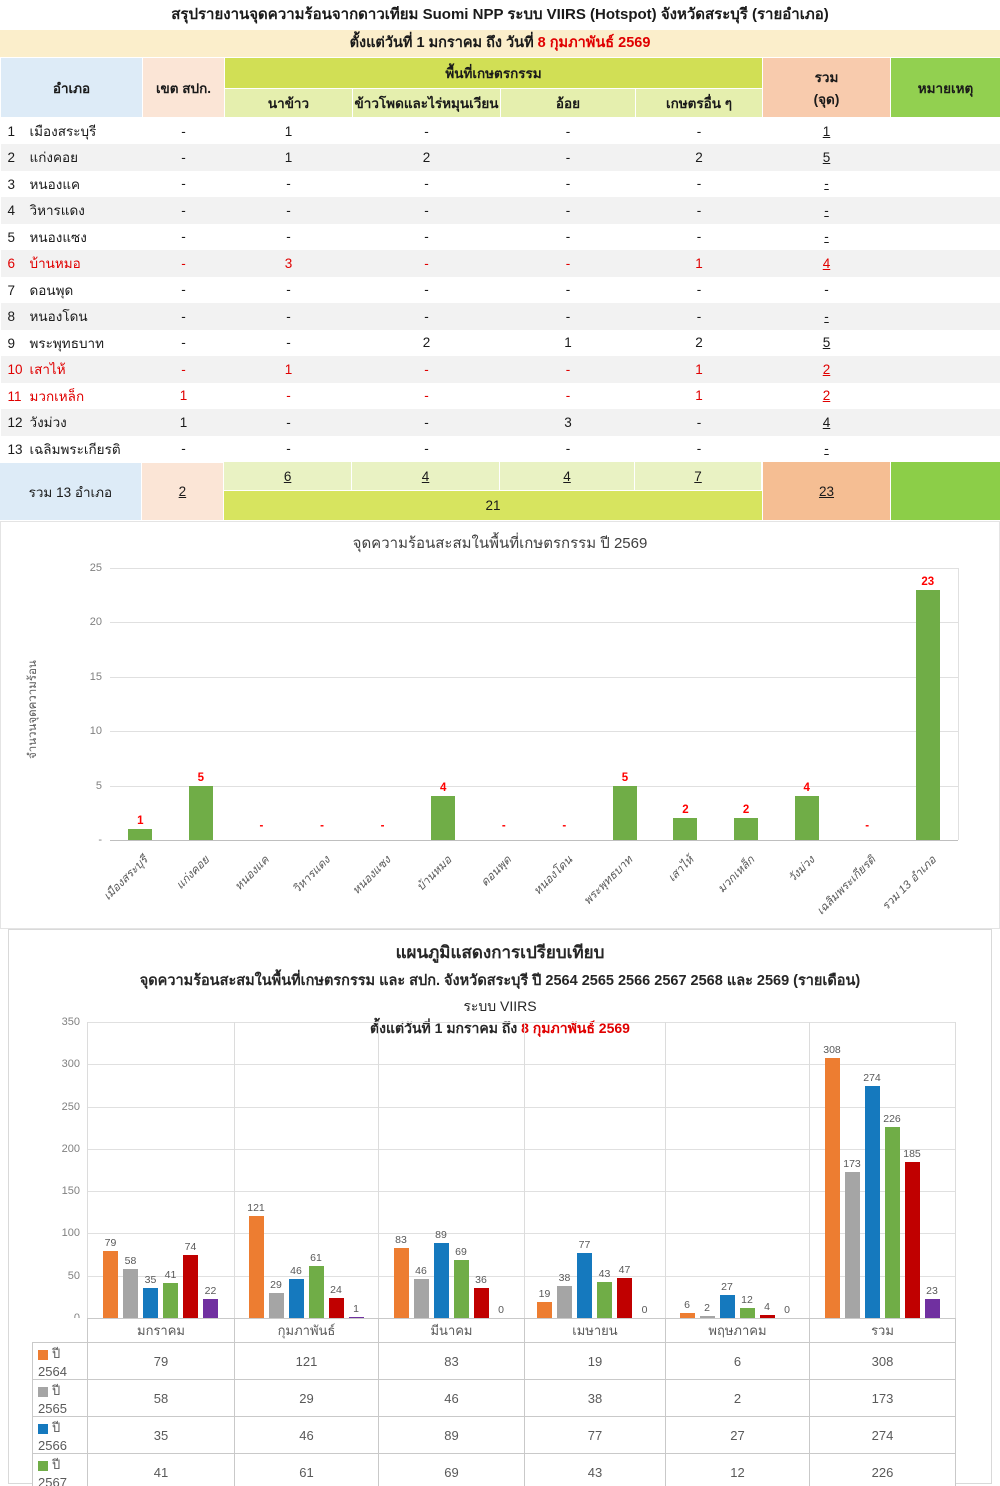  I want to click on data-table-value-cell: 35, so click(161, 1435).